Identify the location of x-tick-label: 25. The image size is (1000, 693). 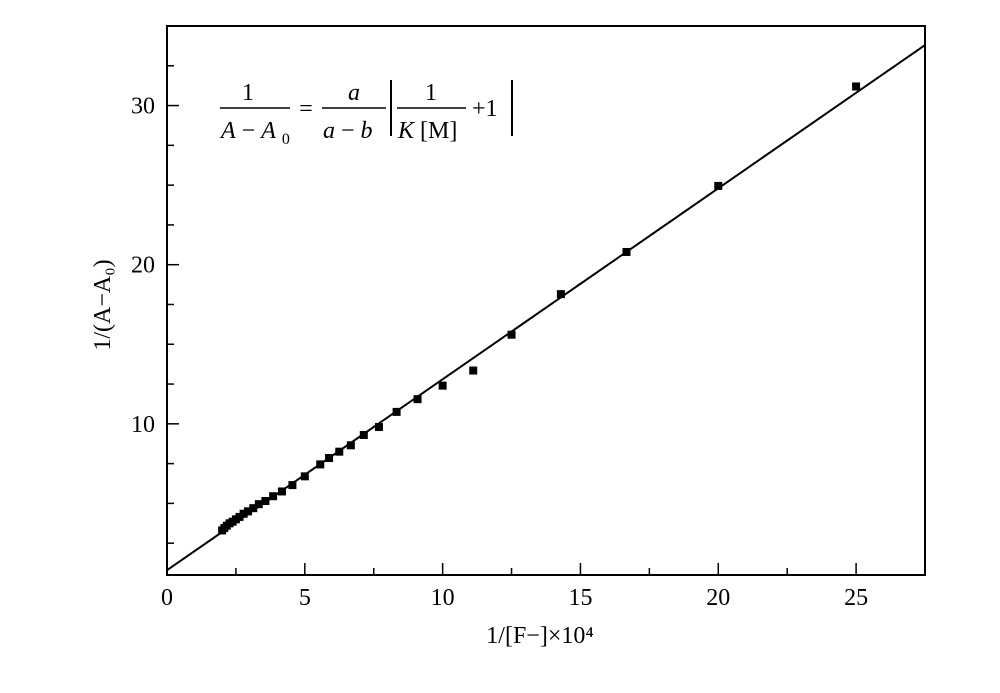
(856, 598).